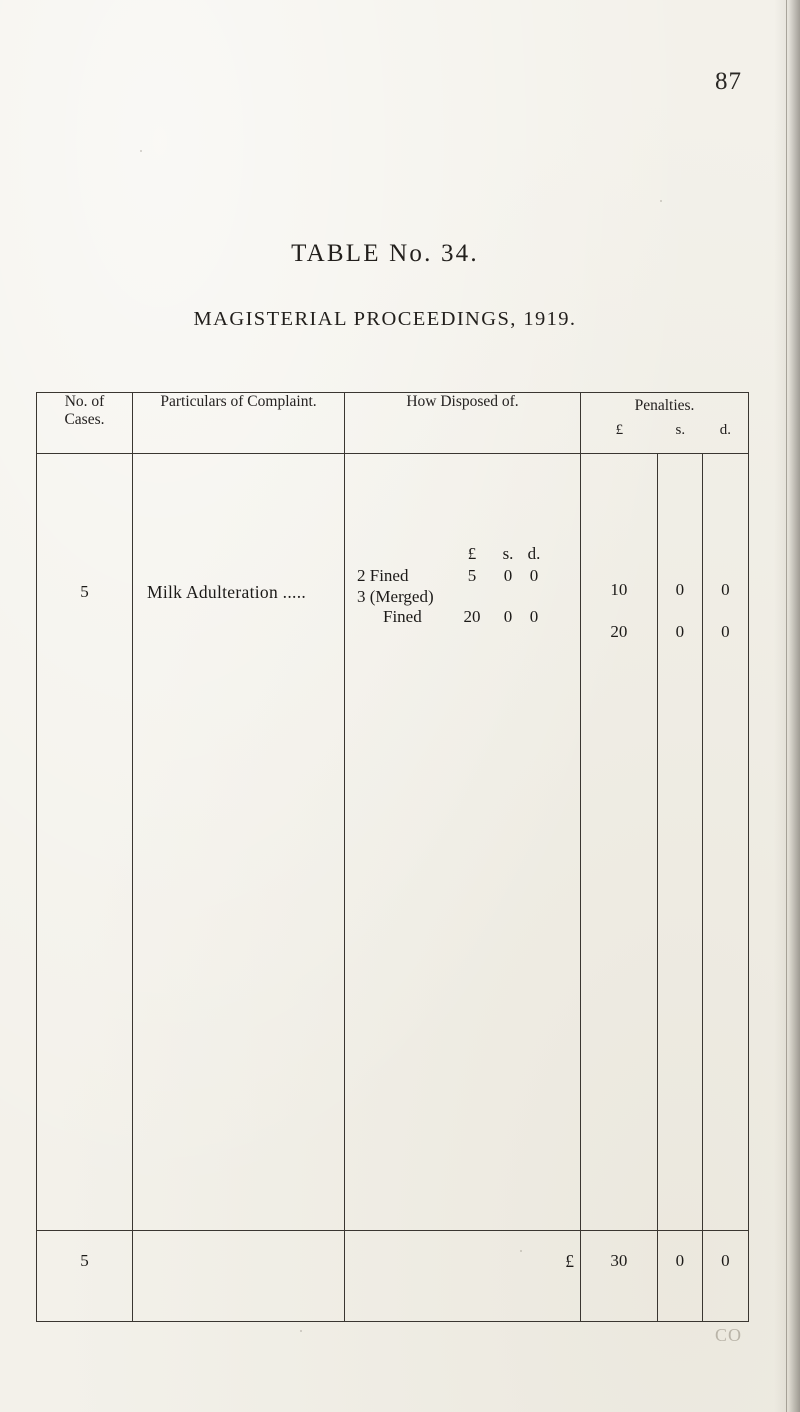 This screenshot has height=1412, width=800. Describe the element at coordinates (468, 565) in the screenshot. I see `disposed-money-grid: £ s. d. 2 Fined 5 0 0` at that location.